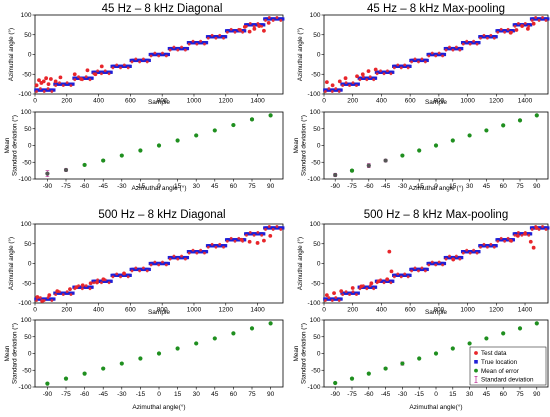 This screenshot has height=417, width=550. What do you see at coordinates (178, 394) in the screenshot?
I see `x-tick-label: 15` at bounding box center [178, 394].